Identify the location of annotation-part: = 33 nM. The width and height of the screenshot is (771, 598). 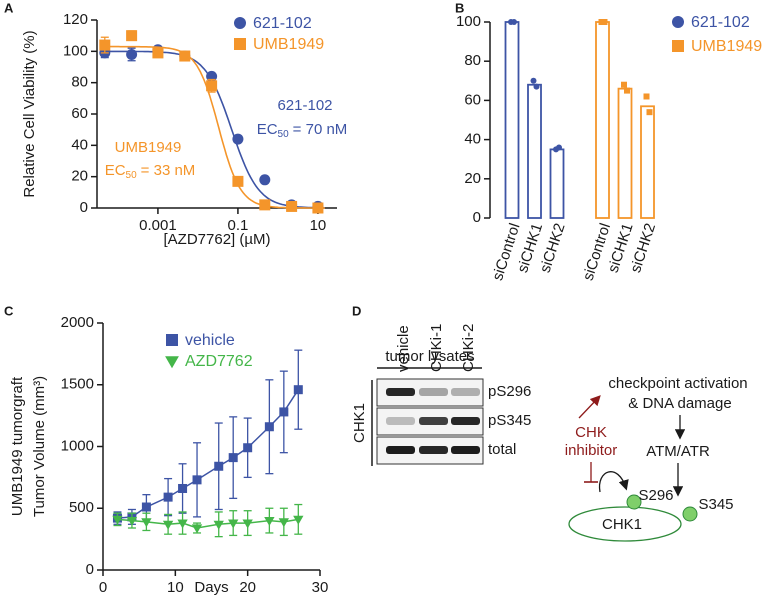
(168, 170).